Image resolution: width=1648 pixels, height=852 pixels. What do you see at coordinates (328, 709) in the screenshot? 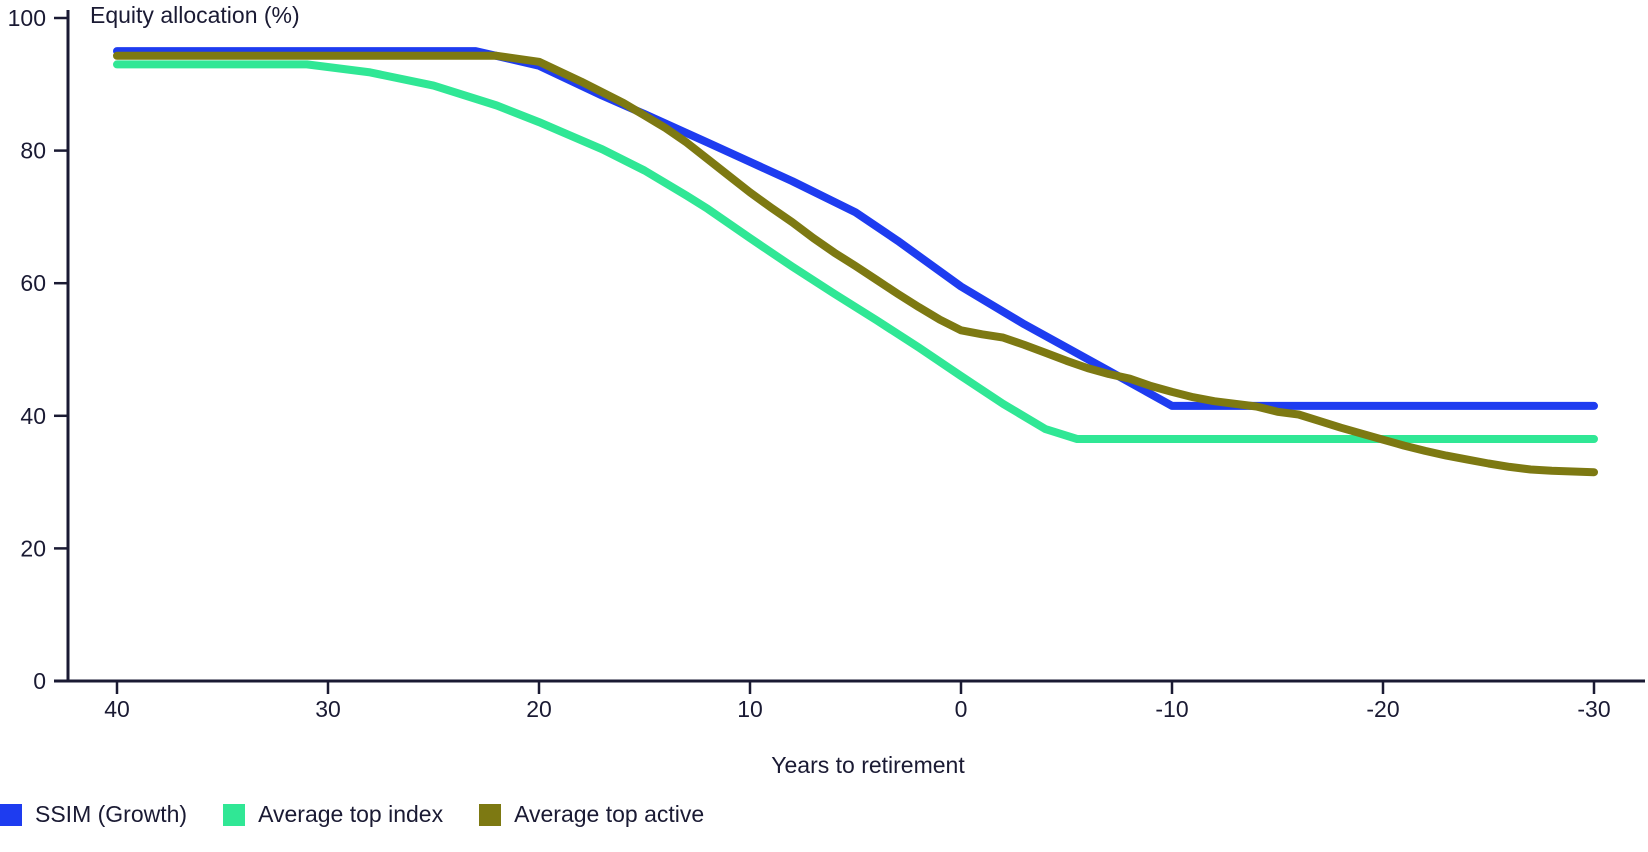
I see `x-tick-label: 30` at bounding box center [328, 709].